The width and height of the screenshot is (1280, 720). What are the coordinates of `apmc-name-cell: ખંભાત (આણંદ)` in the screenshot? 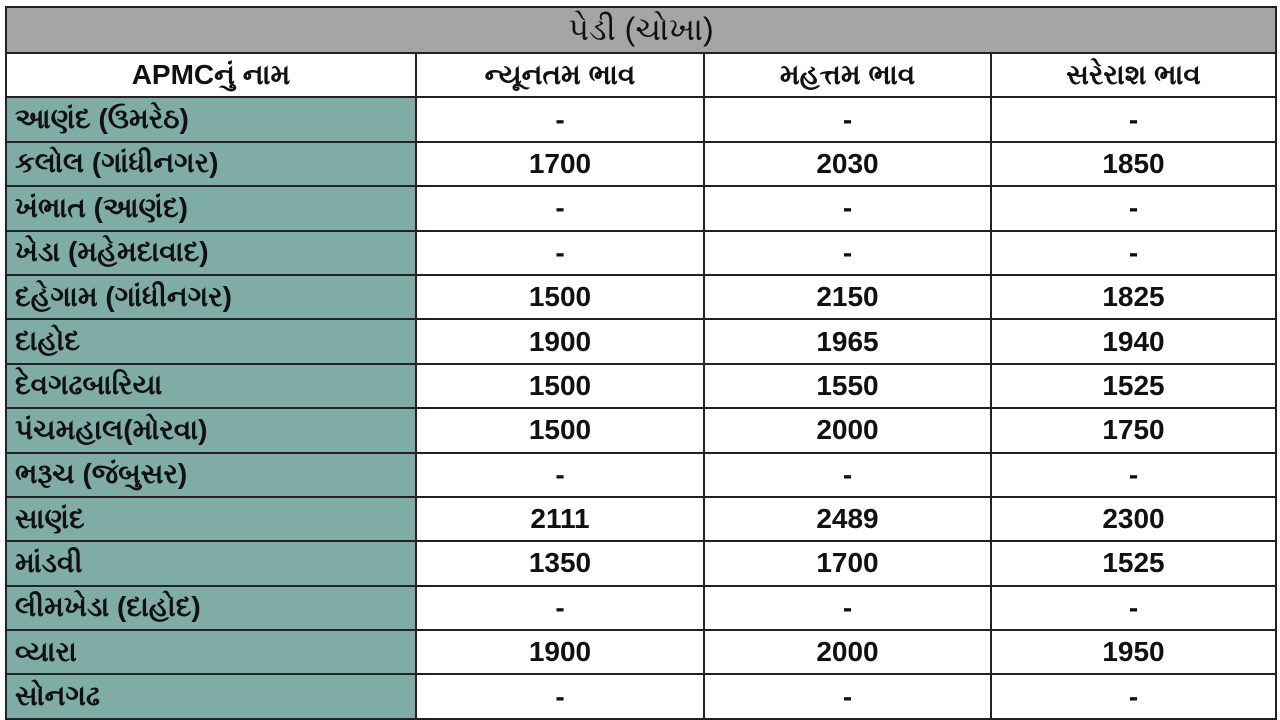 It's located at (211, 208).